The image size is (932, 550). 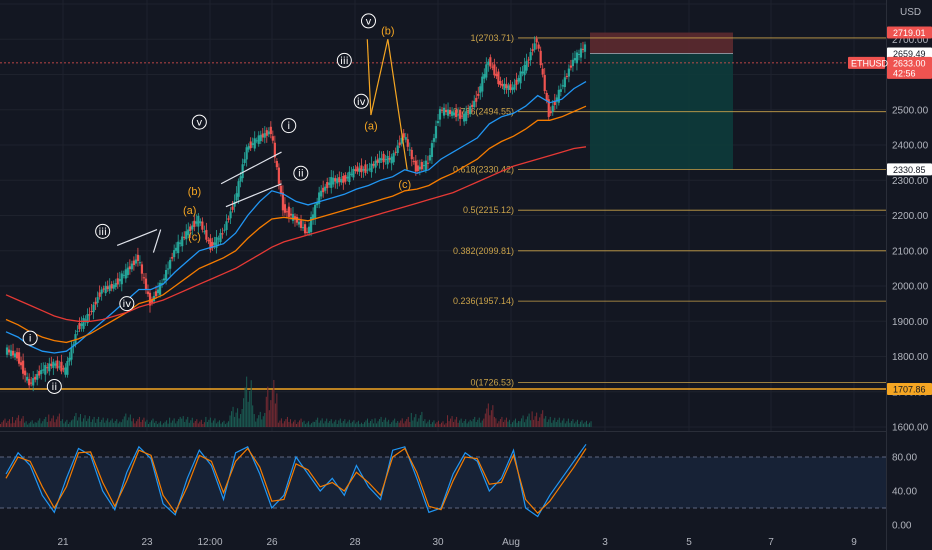 I want to click on wave-label: ii, so click(x=55, y=387).